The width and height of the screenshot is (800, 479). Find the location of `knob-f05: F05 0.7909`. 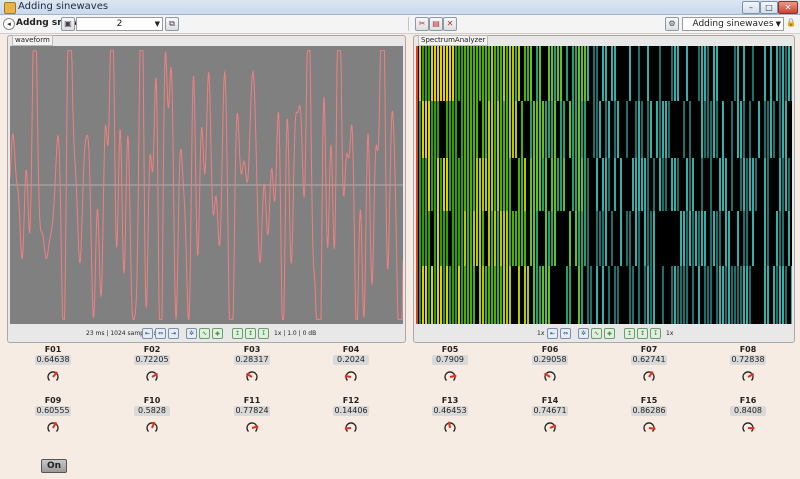

knob-f05: F05 0.7909 is located at coordinates (450, 367).